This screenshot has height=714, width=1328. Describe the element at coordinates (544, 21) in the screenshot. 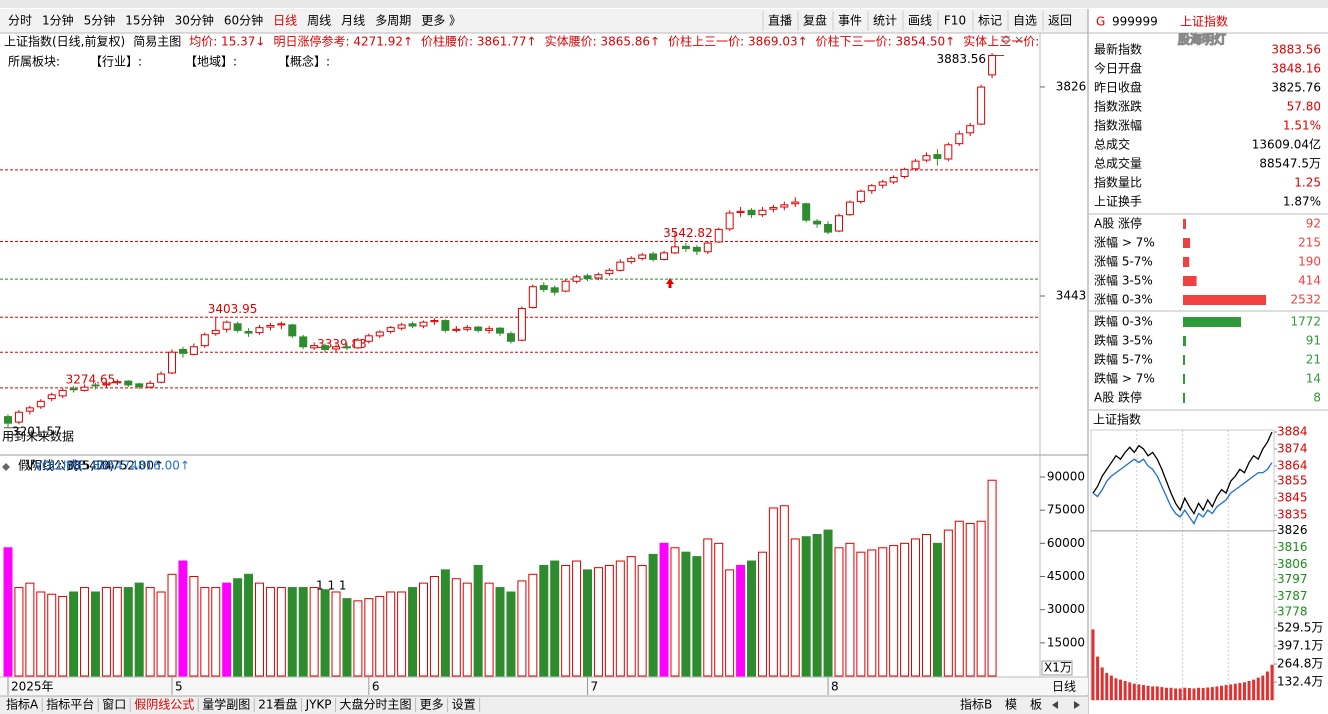

I see `period-bar` at that location.